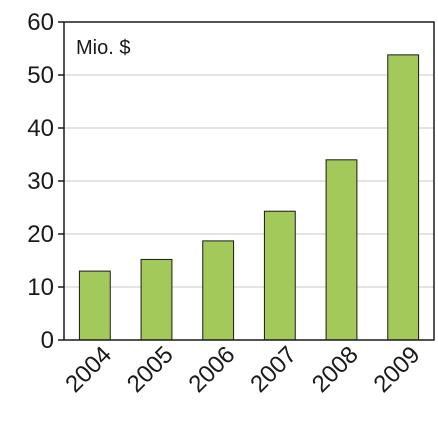 The height and width of the screenshot is (426, 438). Describe the element at coordinates (40, 128) in the screenshot. I see `y-tick-label: 40` at that location.